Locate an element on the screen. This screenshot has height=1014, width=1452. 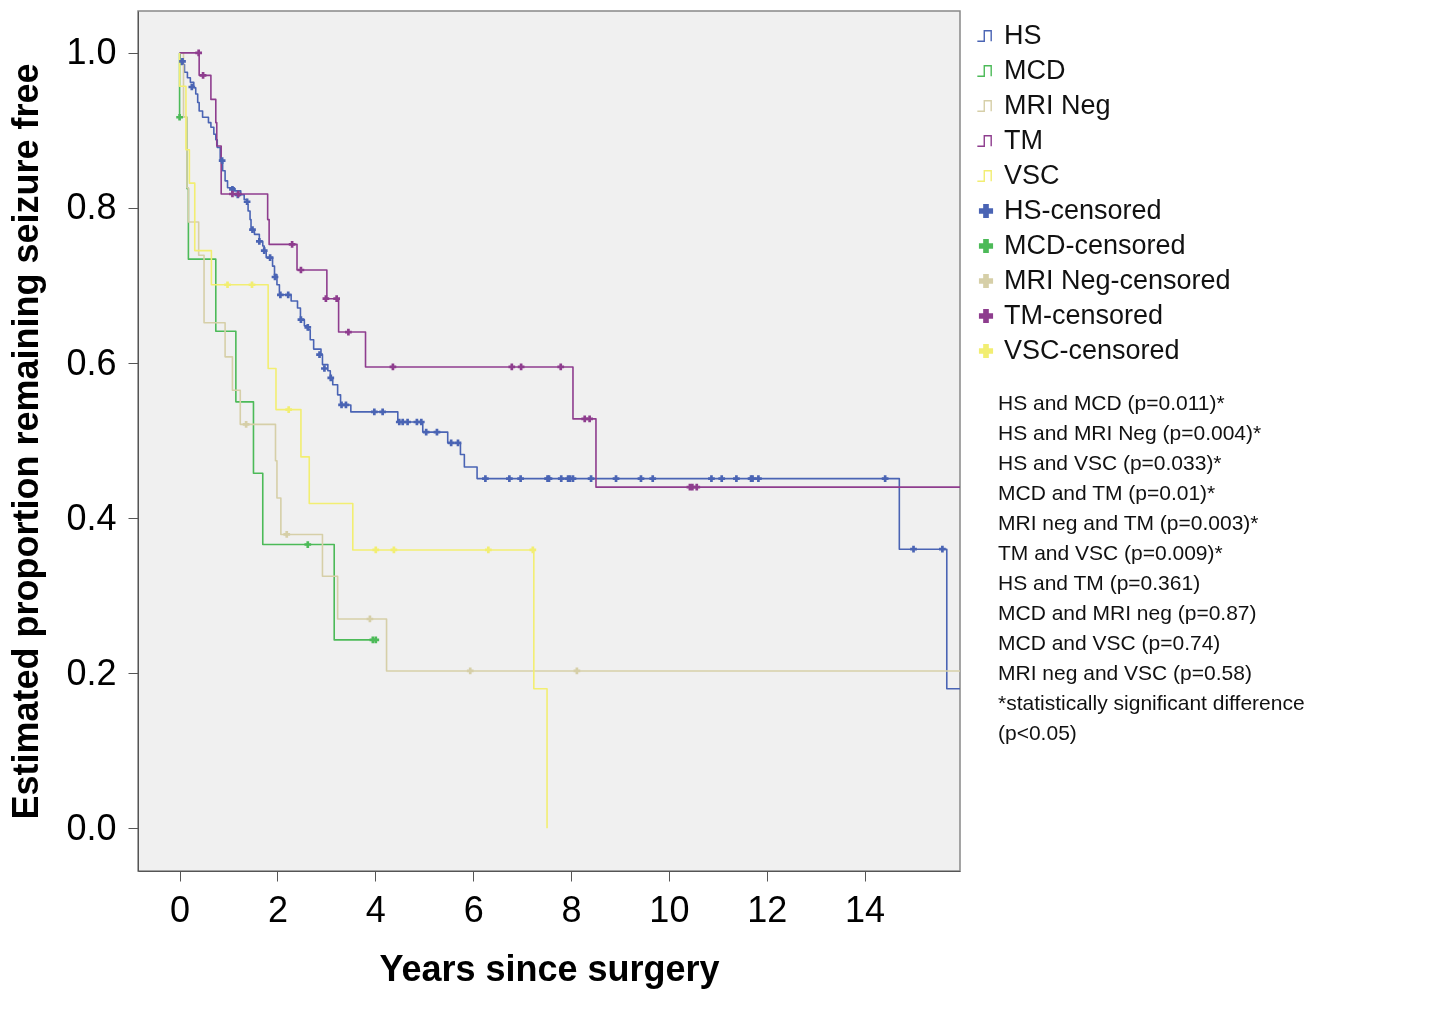
text: HS and MRI Neg (p=0.004)* is located at coordinates (1130, 432).